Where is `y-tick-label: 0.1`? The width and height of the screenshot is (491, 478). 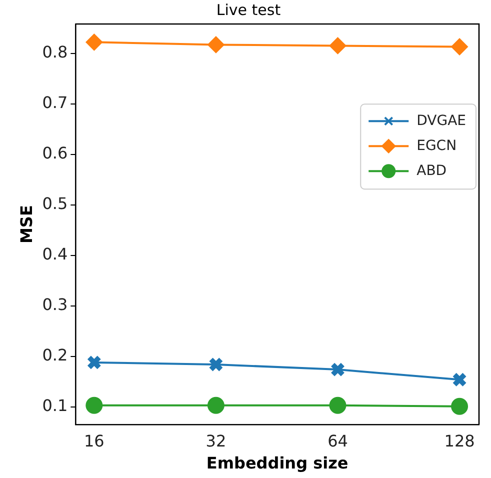 y-tick-label: 0.1 is located at coordinates (55, 406).